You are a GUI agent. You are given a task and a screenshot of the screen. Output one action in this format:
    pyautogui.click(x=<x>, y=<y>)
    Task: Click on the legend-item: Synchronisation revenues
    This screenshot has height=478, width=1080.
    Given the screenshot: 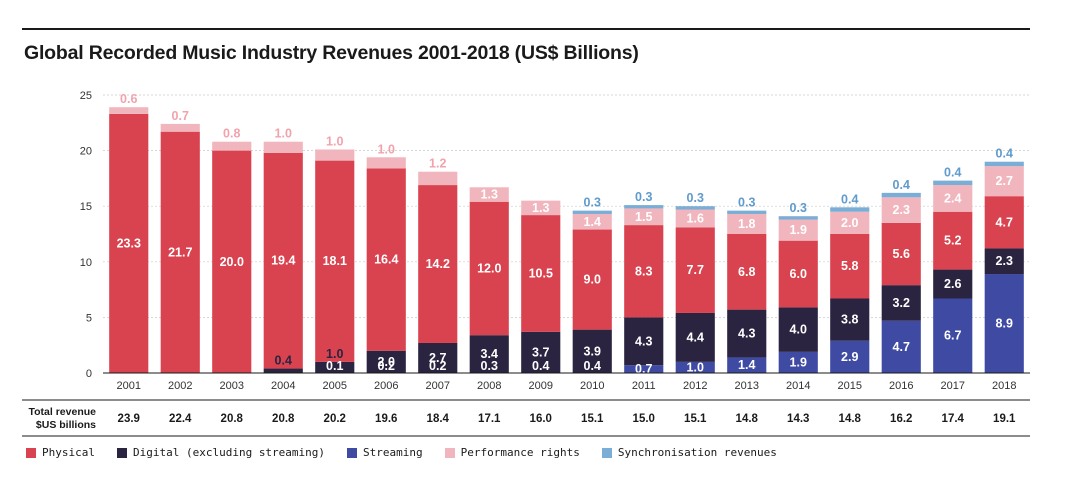 What is the action you would take?
    pyautogui.click(x=689, y=452)
    